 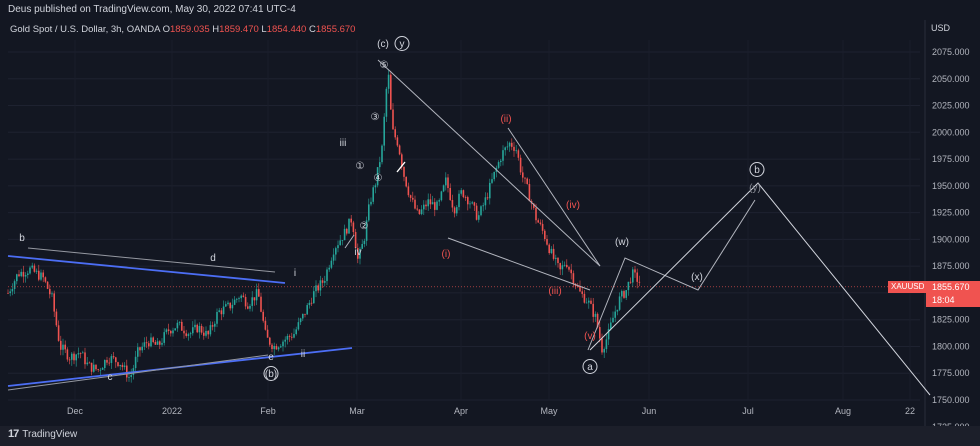 What do you see at coordinates (213, 258) in the screenshot?
I see `wave-d: d` at bounding box center [213, 258].